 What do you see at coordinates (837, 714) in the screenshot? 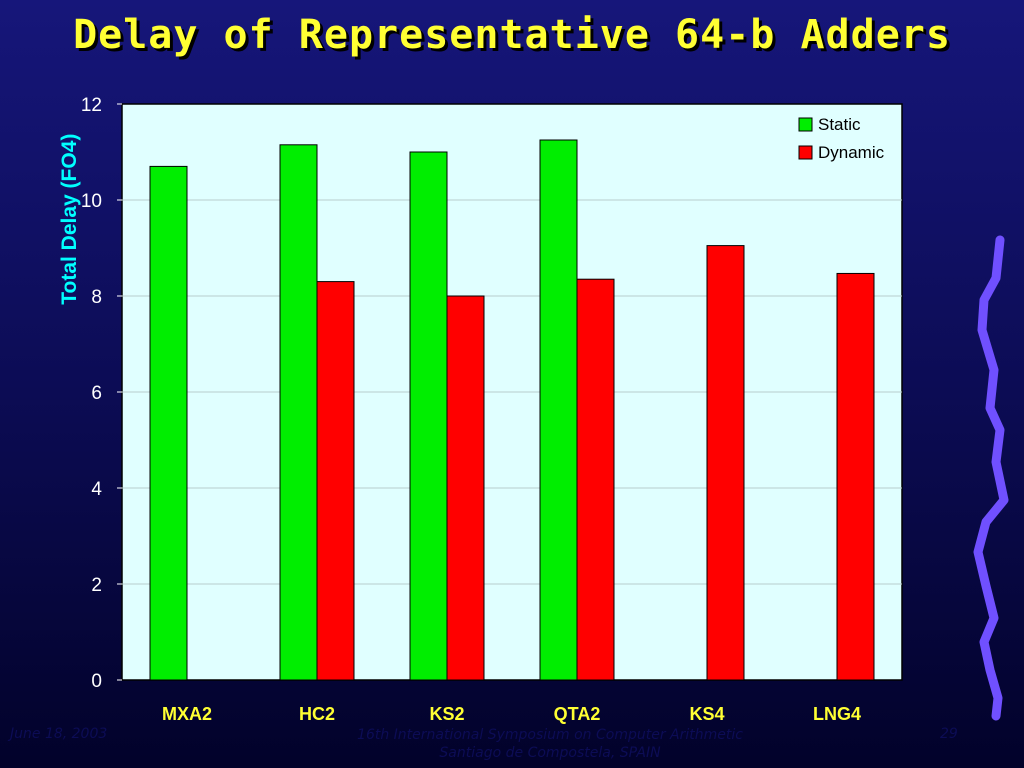
I see `x-tick-label-lng4: LNG4` at bounding box center [837, 714].